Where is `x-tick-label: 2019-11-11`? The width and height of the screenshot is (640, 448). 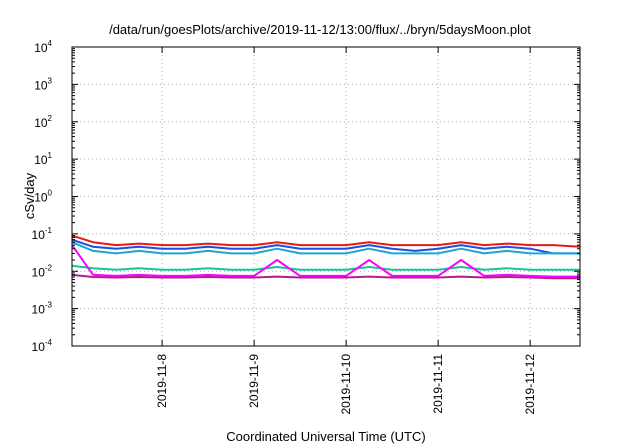 x-tick-label: 2019-11-11 is located at coordinates (438, 384).